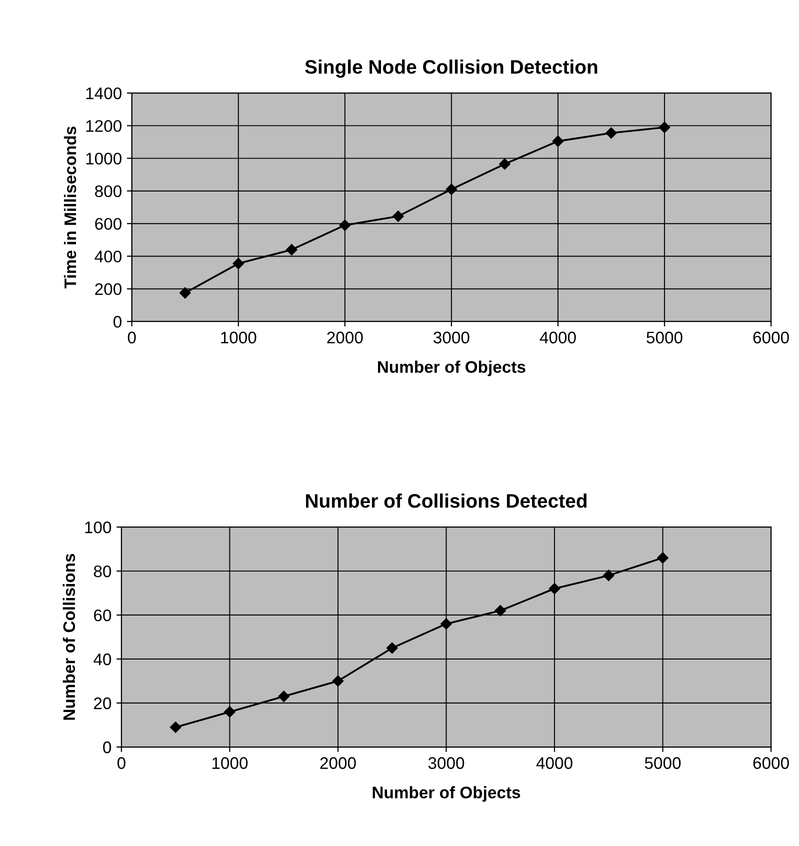  What do you see at coordinates (103, 571) in the screenshot?
I see `y-tick-label: 80` at bounding box center [103, 571].